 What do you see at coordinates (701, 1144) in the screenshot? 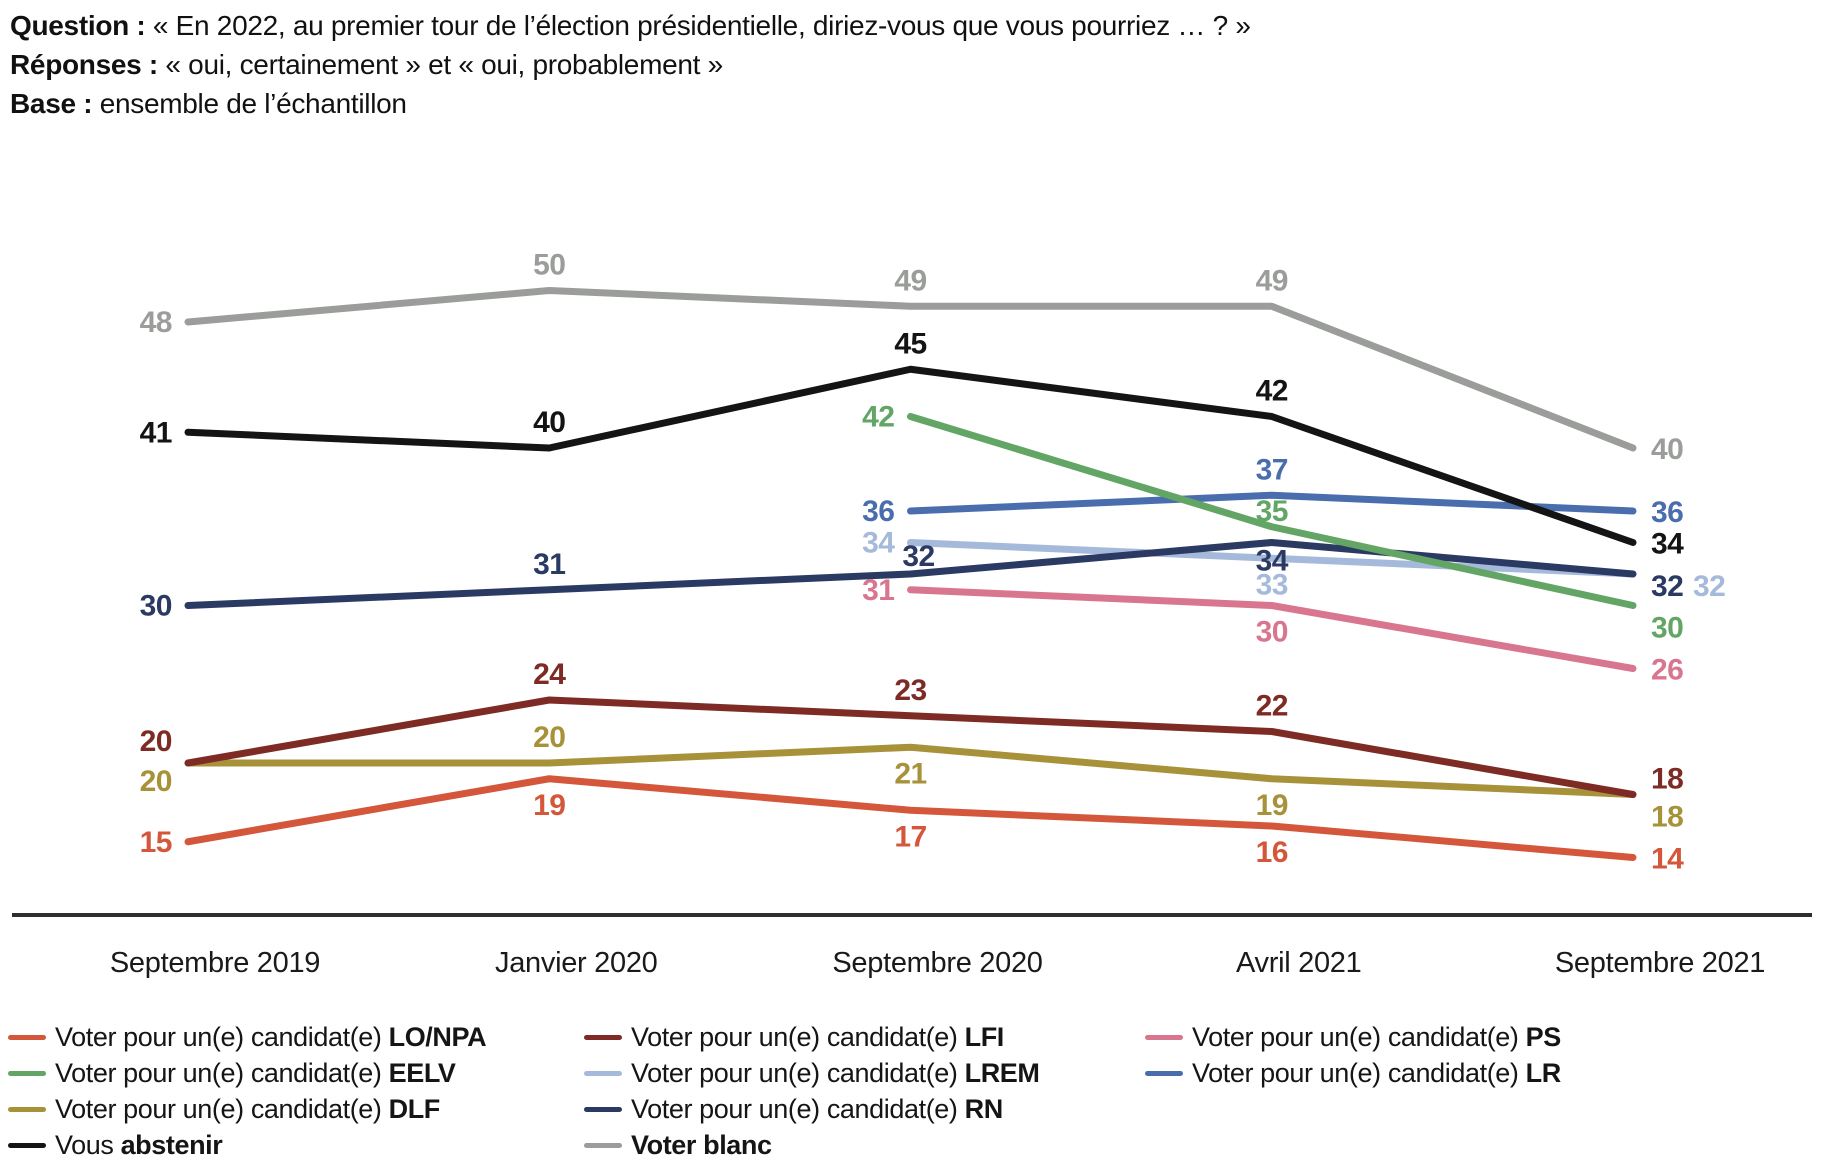
I see `legend-label-blanc: Voter blanc` at bounding box center [701, 1144].